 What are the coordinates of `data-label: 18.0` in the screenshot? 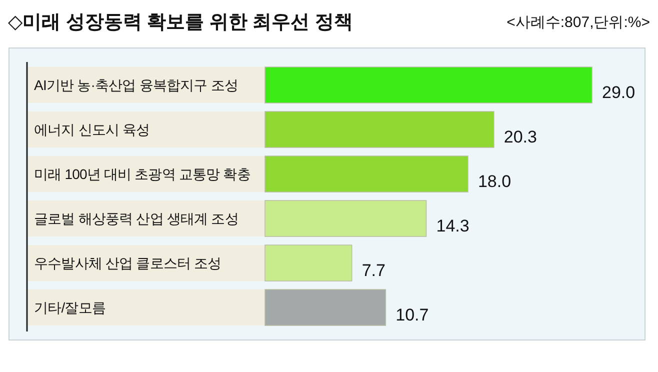 It's located at (495, 181).